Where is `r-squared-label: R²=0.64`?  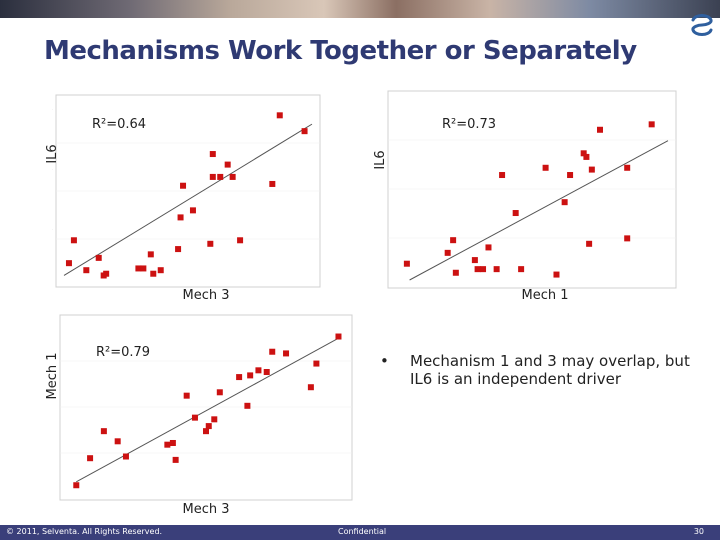 r-squared-label: R²=0.64 is located at coordinates (119, 124).